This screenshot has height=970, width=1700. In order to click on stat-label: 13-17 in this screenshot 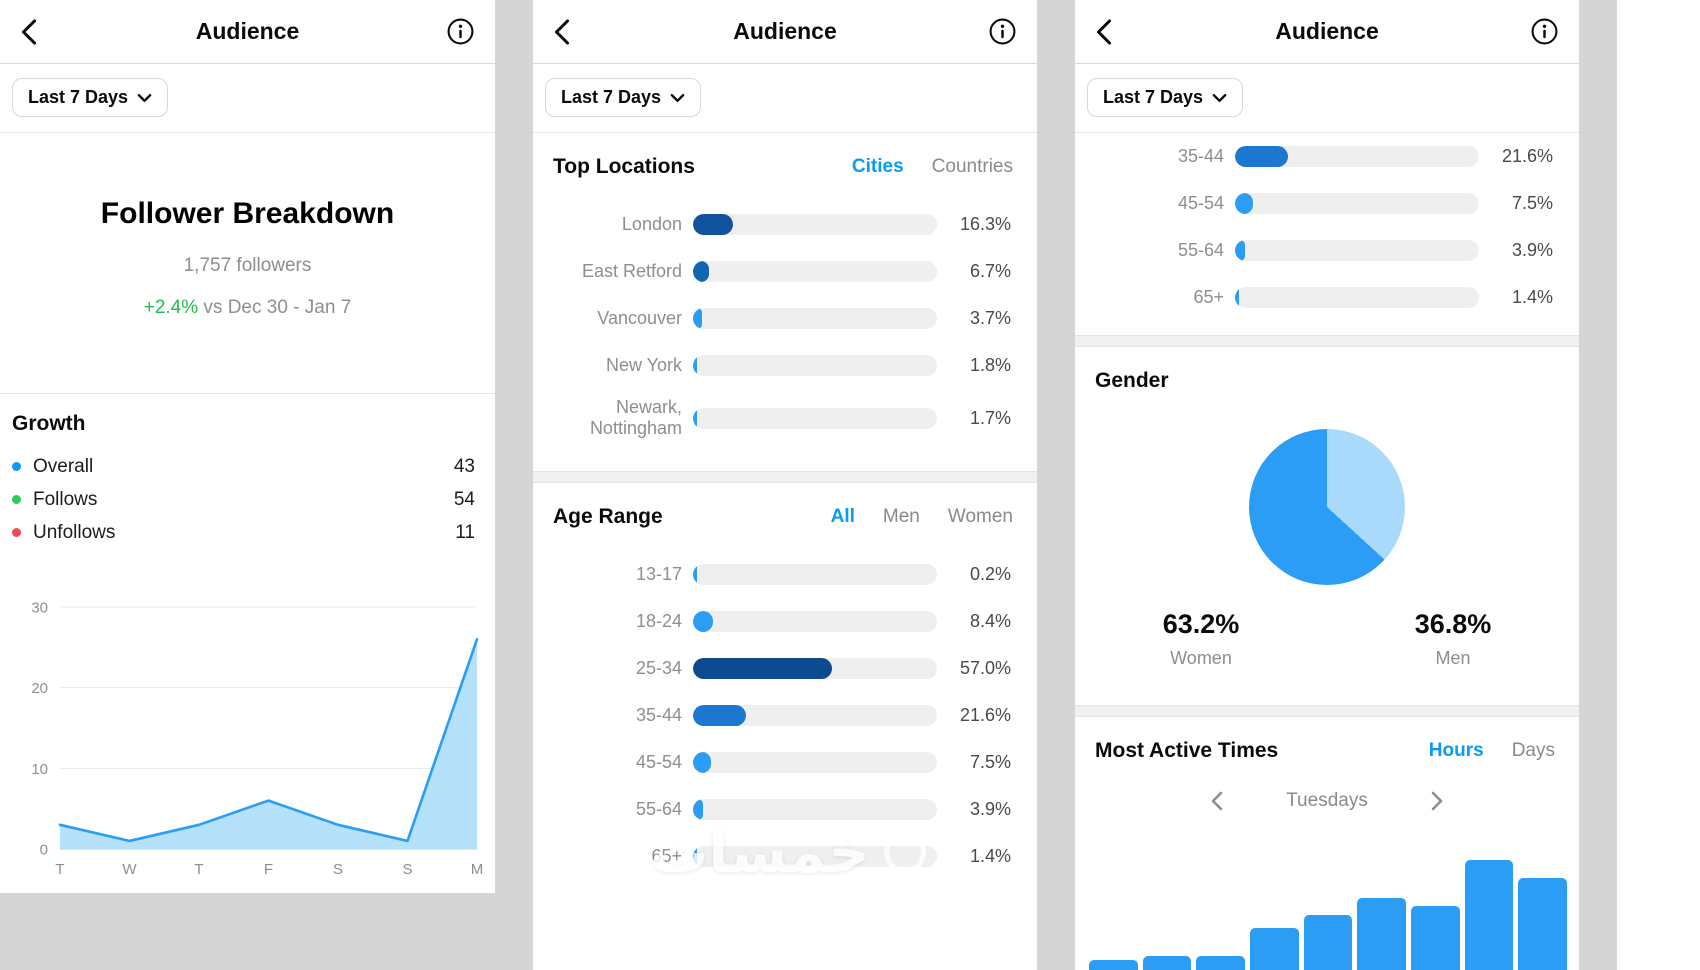, I will do `click(658, 574)`.